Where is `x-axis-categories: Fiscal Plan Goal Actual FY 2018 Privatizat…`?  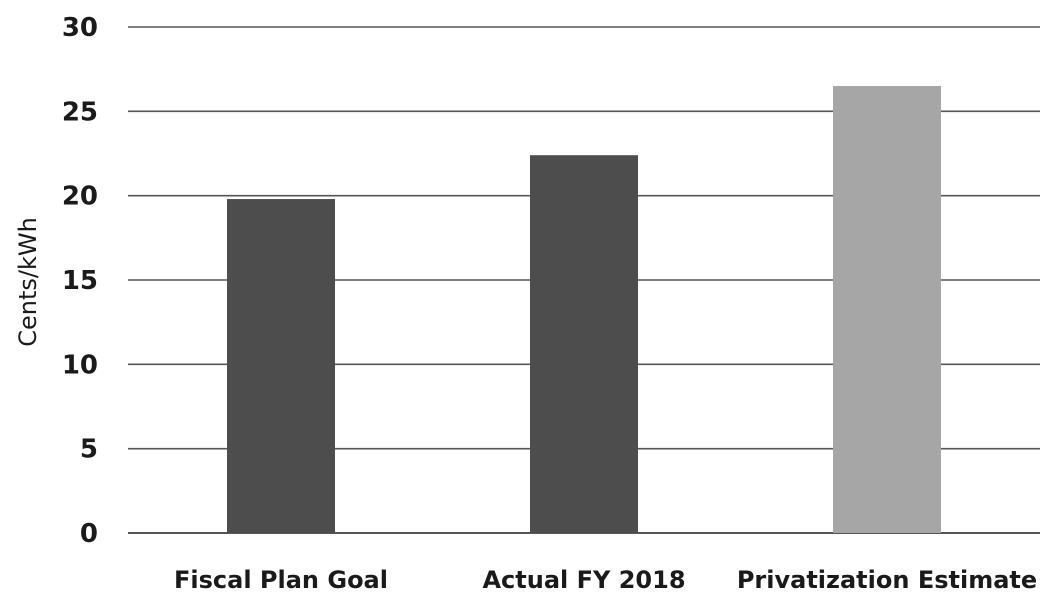
x-axis-categories: Fiscal Plan Goal Actual FY 2018 Privatizat… is located at coordinates (605, 580).